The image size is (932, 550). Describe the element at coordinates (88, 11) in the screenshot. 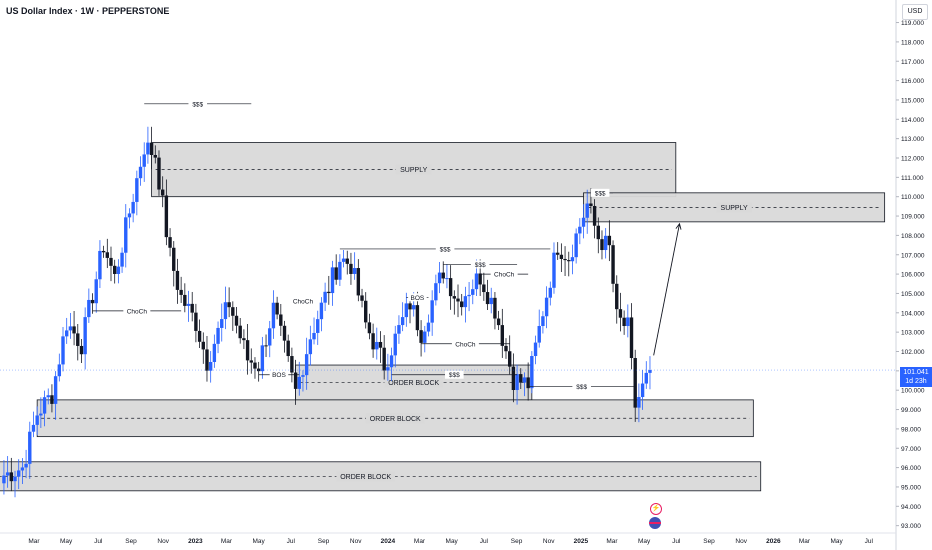

I see `symbol-title: US Dollar Index · 1W · PEPPERSTONE` at that location.